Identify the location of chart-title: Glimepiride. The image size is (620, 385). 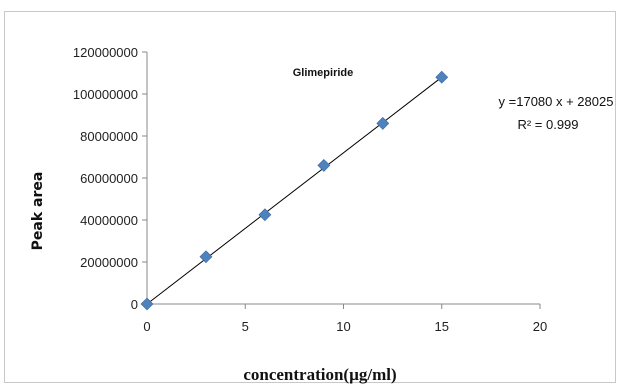
(323, 73).